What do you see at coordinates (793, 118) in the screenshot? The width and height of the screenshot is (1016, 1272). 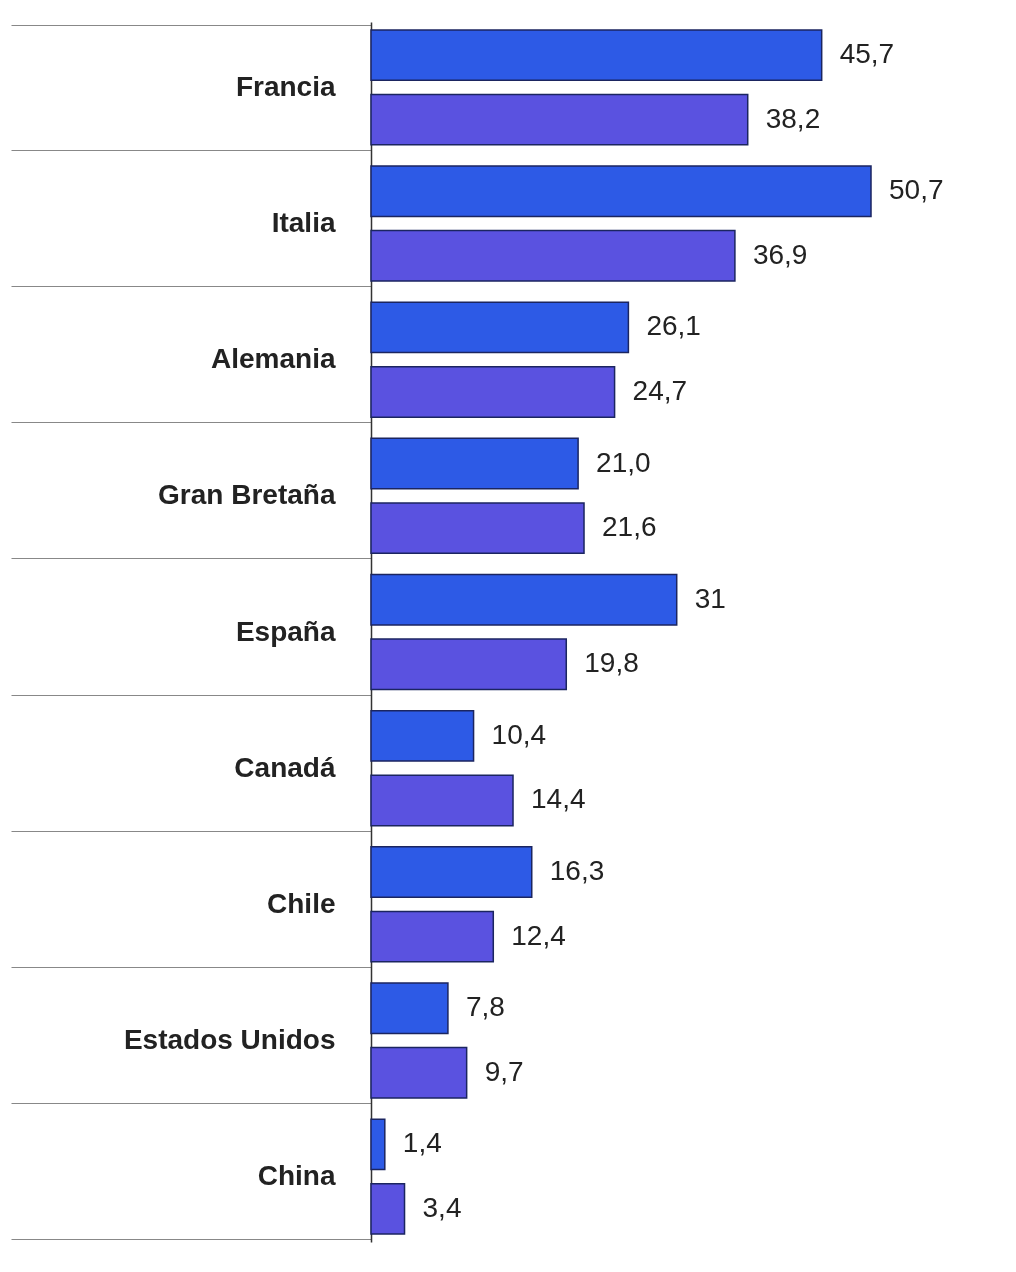 I see `data-label: 38,2` at bounding box center [793, 118].